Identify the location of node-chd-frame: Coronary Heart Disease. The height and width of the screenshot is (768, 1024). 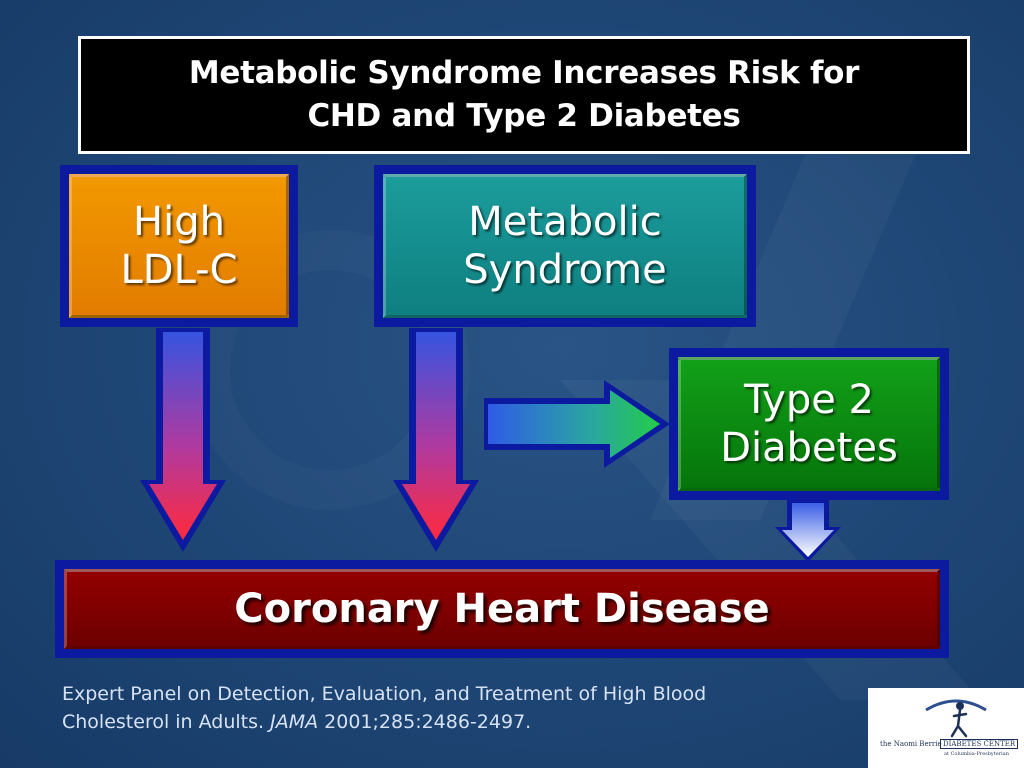
(502, 609).